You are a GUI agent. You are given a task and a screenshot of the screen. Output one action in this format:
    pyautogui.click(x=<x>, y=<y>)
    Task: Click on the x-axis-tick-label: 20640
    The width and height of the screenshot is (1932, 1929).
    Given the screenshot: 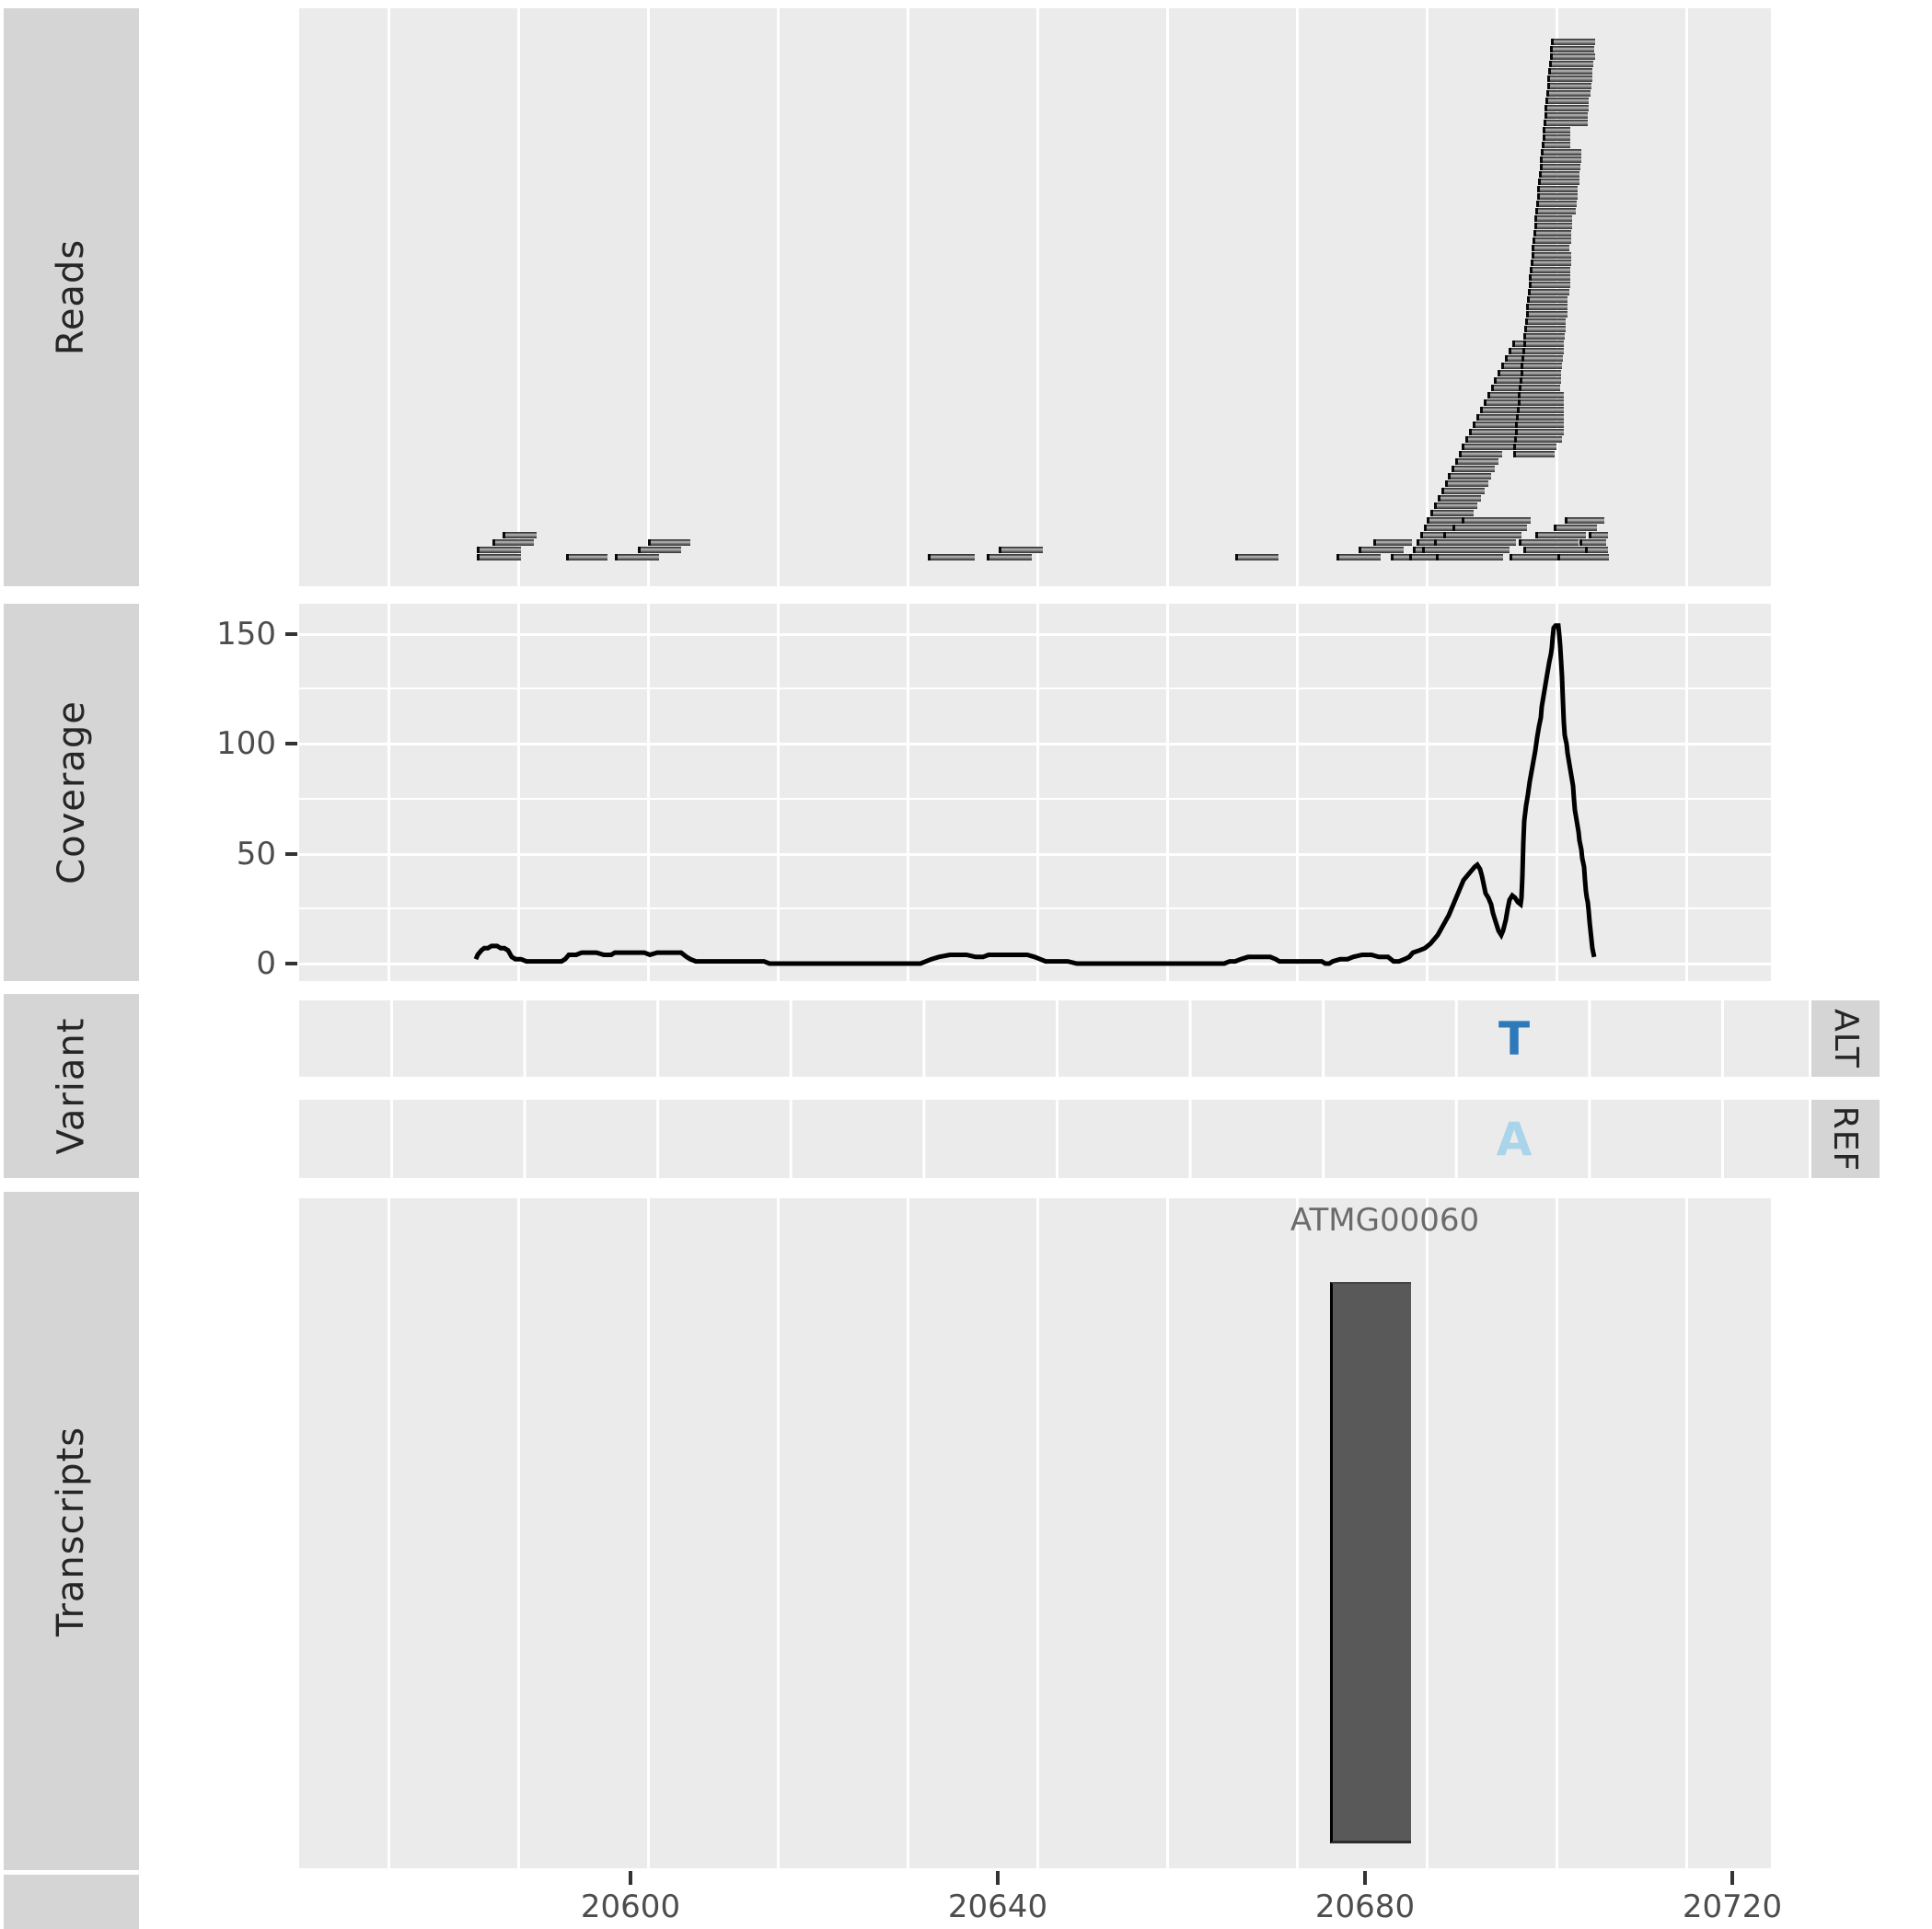 What is the action you would take?
    pyautogui.click(x=998, y=1907)
    